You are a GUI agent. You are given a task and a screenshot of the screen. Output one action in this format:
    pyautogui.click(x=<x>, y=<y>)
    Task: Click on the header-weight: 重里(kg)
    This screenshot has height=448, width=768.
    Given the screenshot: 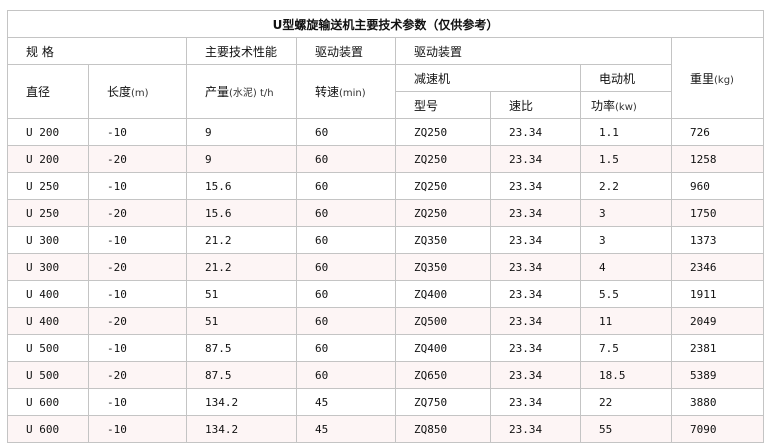 What is the action you would take?
    pyautogui.click(x=717, y=78)
    